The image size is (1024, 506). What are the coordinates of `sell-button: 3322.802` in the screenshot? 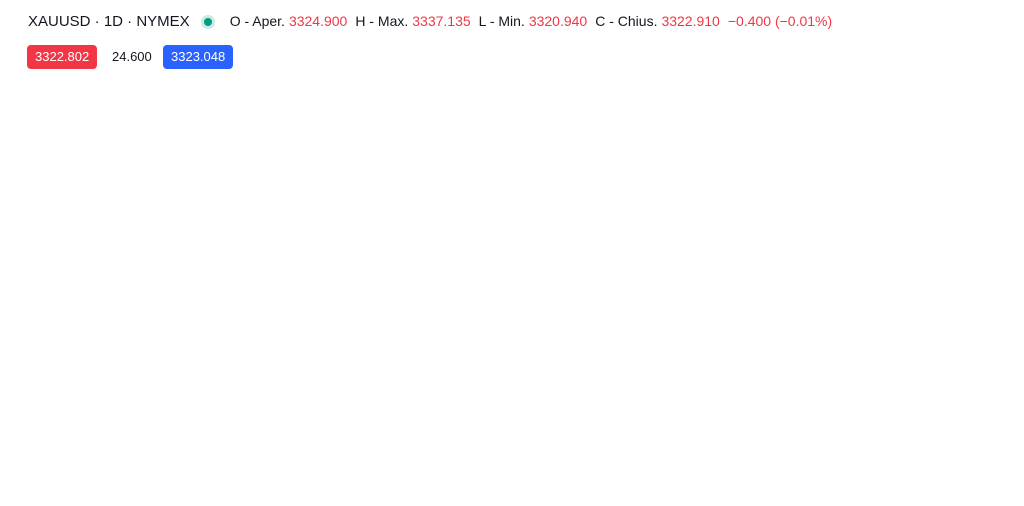 It's located at (62, 57).